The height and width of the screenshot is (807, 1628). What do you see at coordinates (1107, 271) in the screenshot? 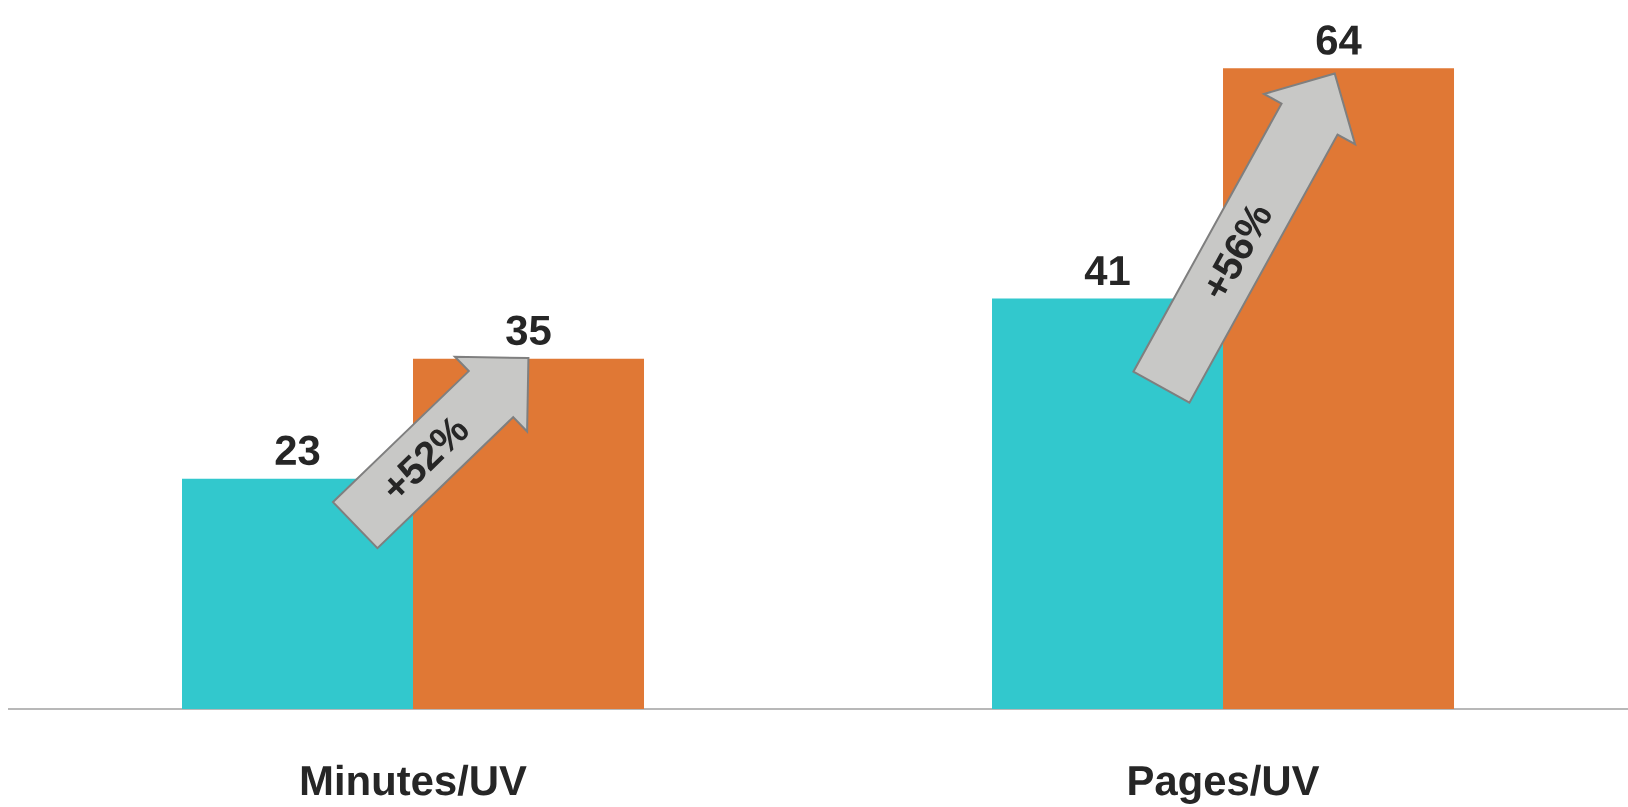
I see `data-label: 41` at bounding box center [1107, 271].